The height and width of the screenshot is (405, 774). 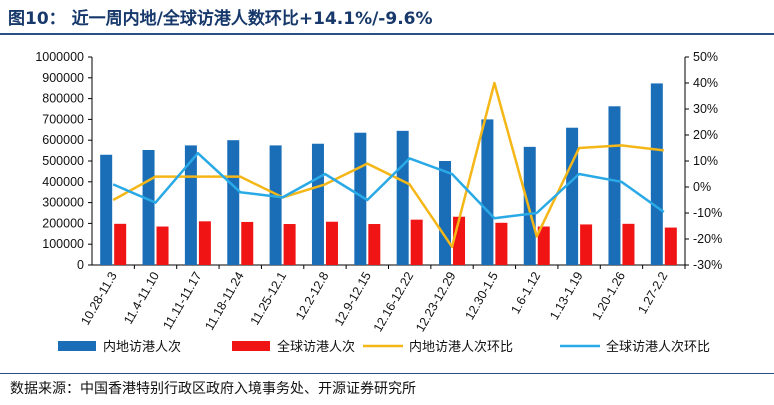 What do you see at coordinates (63, 99) in the screenshot?
I see `y-left-tick-label: 800000` at bounding box center [63, 99].